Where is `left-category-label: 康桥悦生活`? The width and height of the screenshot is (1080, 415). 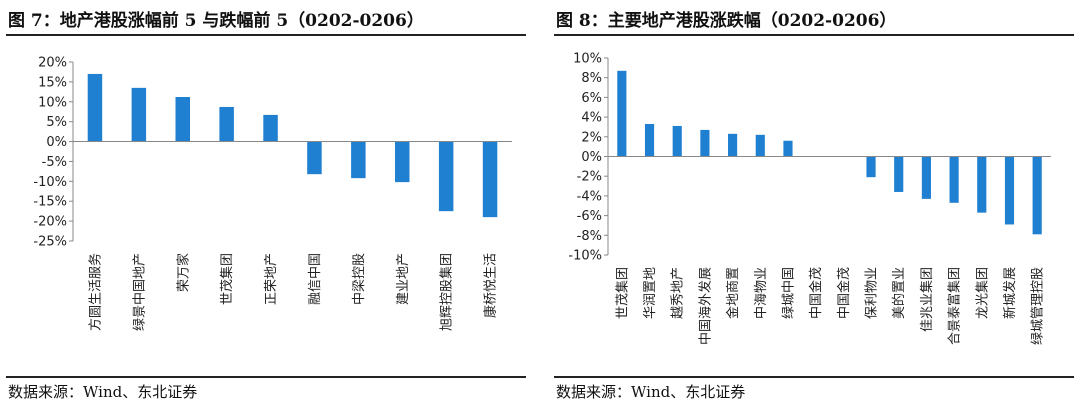 left-category-label: 康桥悦生活 is located at coordinates (491, 285).